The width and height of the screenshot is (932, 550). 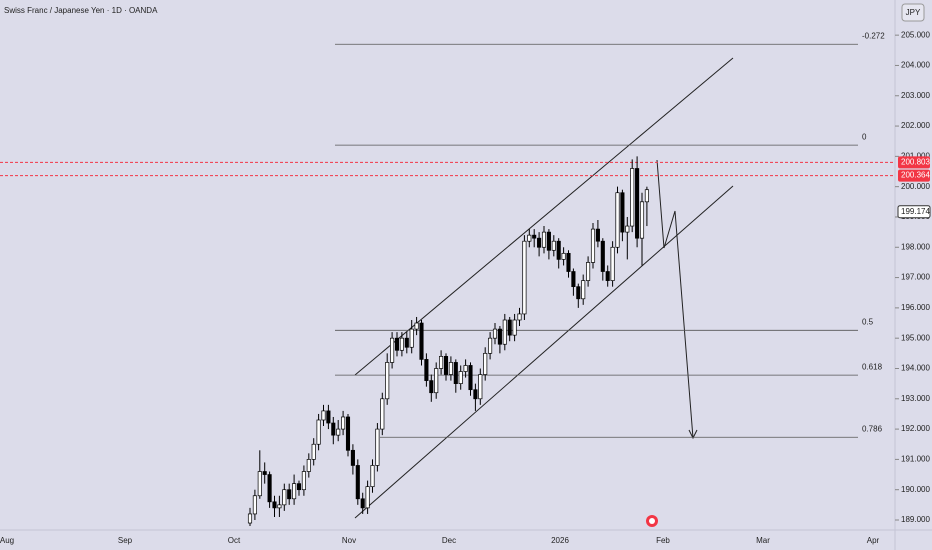 I want to click on x-tick-label: Nov, so click(x=349, y=540).